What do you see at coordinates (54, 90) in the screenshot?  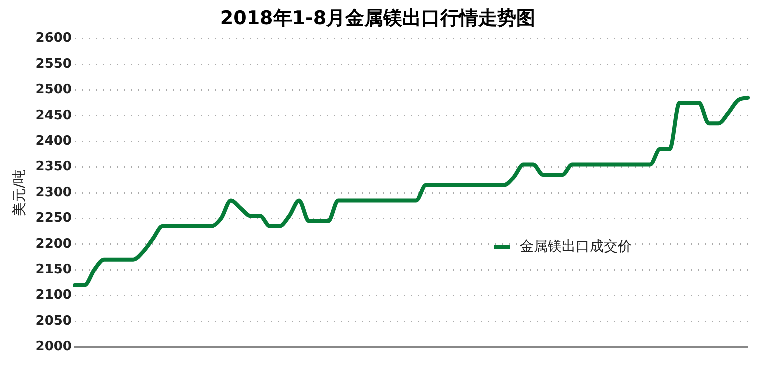 I see `y-tick-label: 2500` at bounding box center [54, 90].